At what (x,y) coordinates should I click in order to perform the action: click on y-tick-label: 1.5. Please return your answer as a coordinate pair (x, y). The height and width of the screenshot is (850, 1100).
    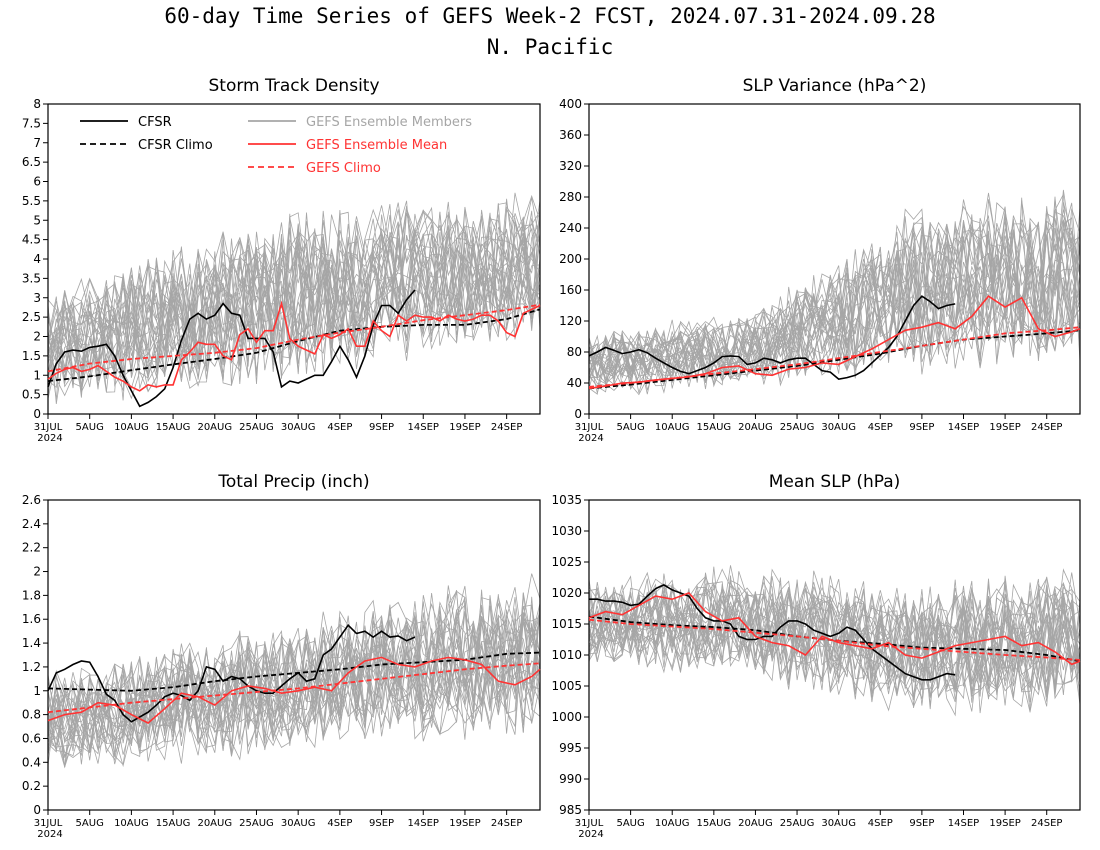
    Looking at the image, I should click on (31, 356).